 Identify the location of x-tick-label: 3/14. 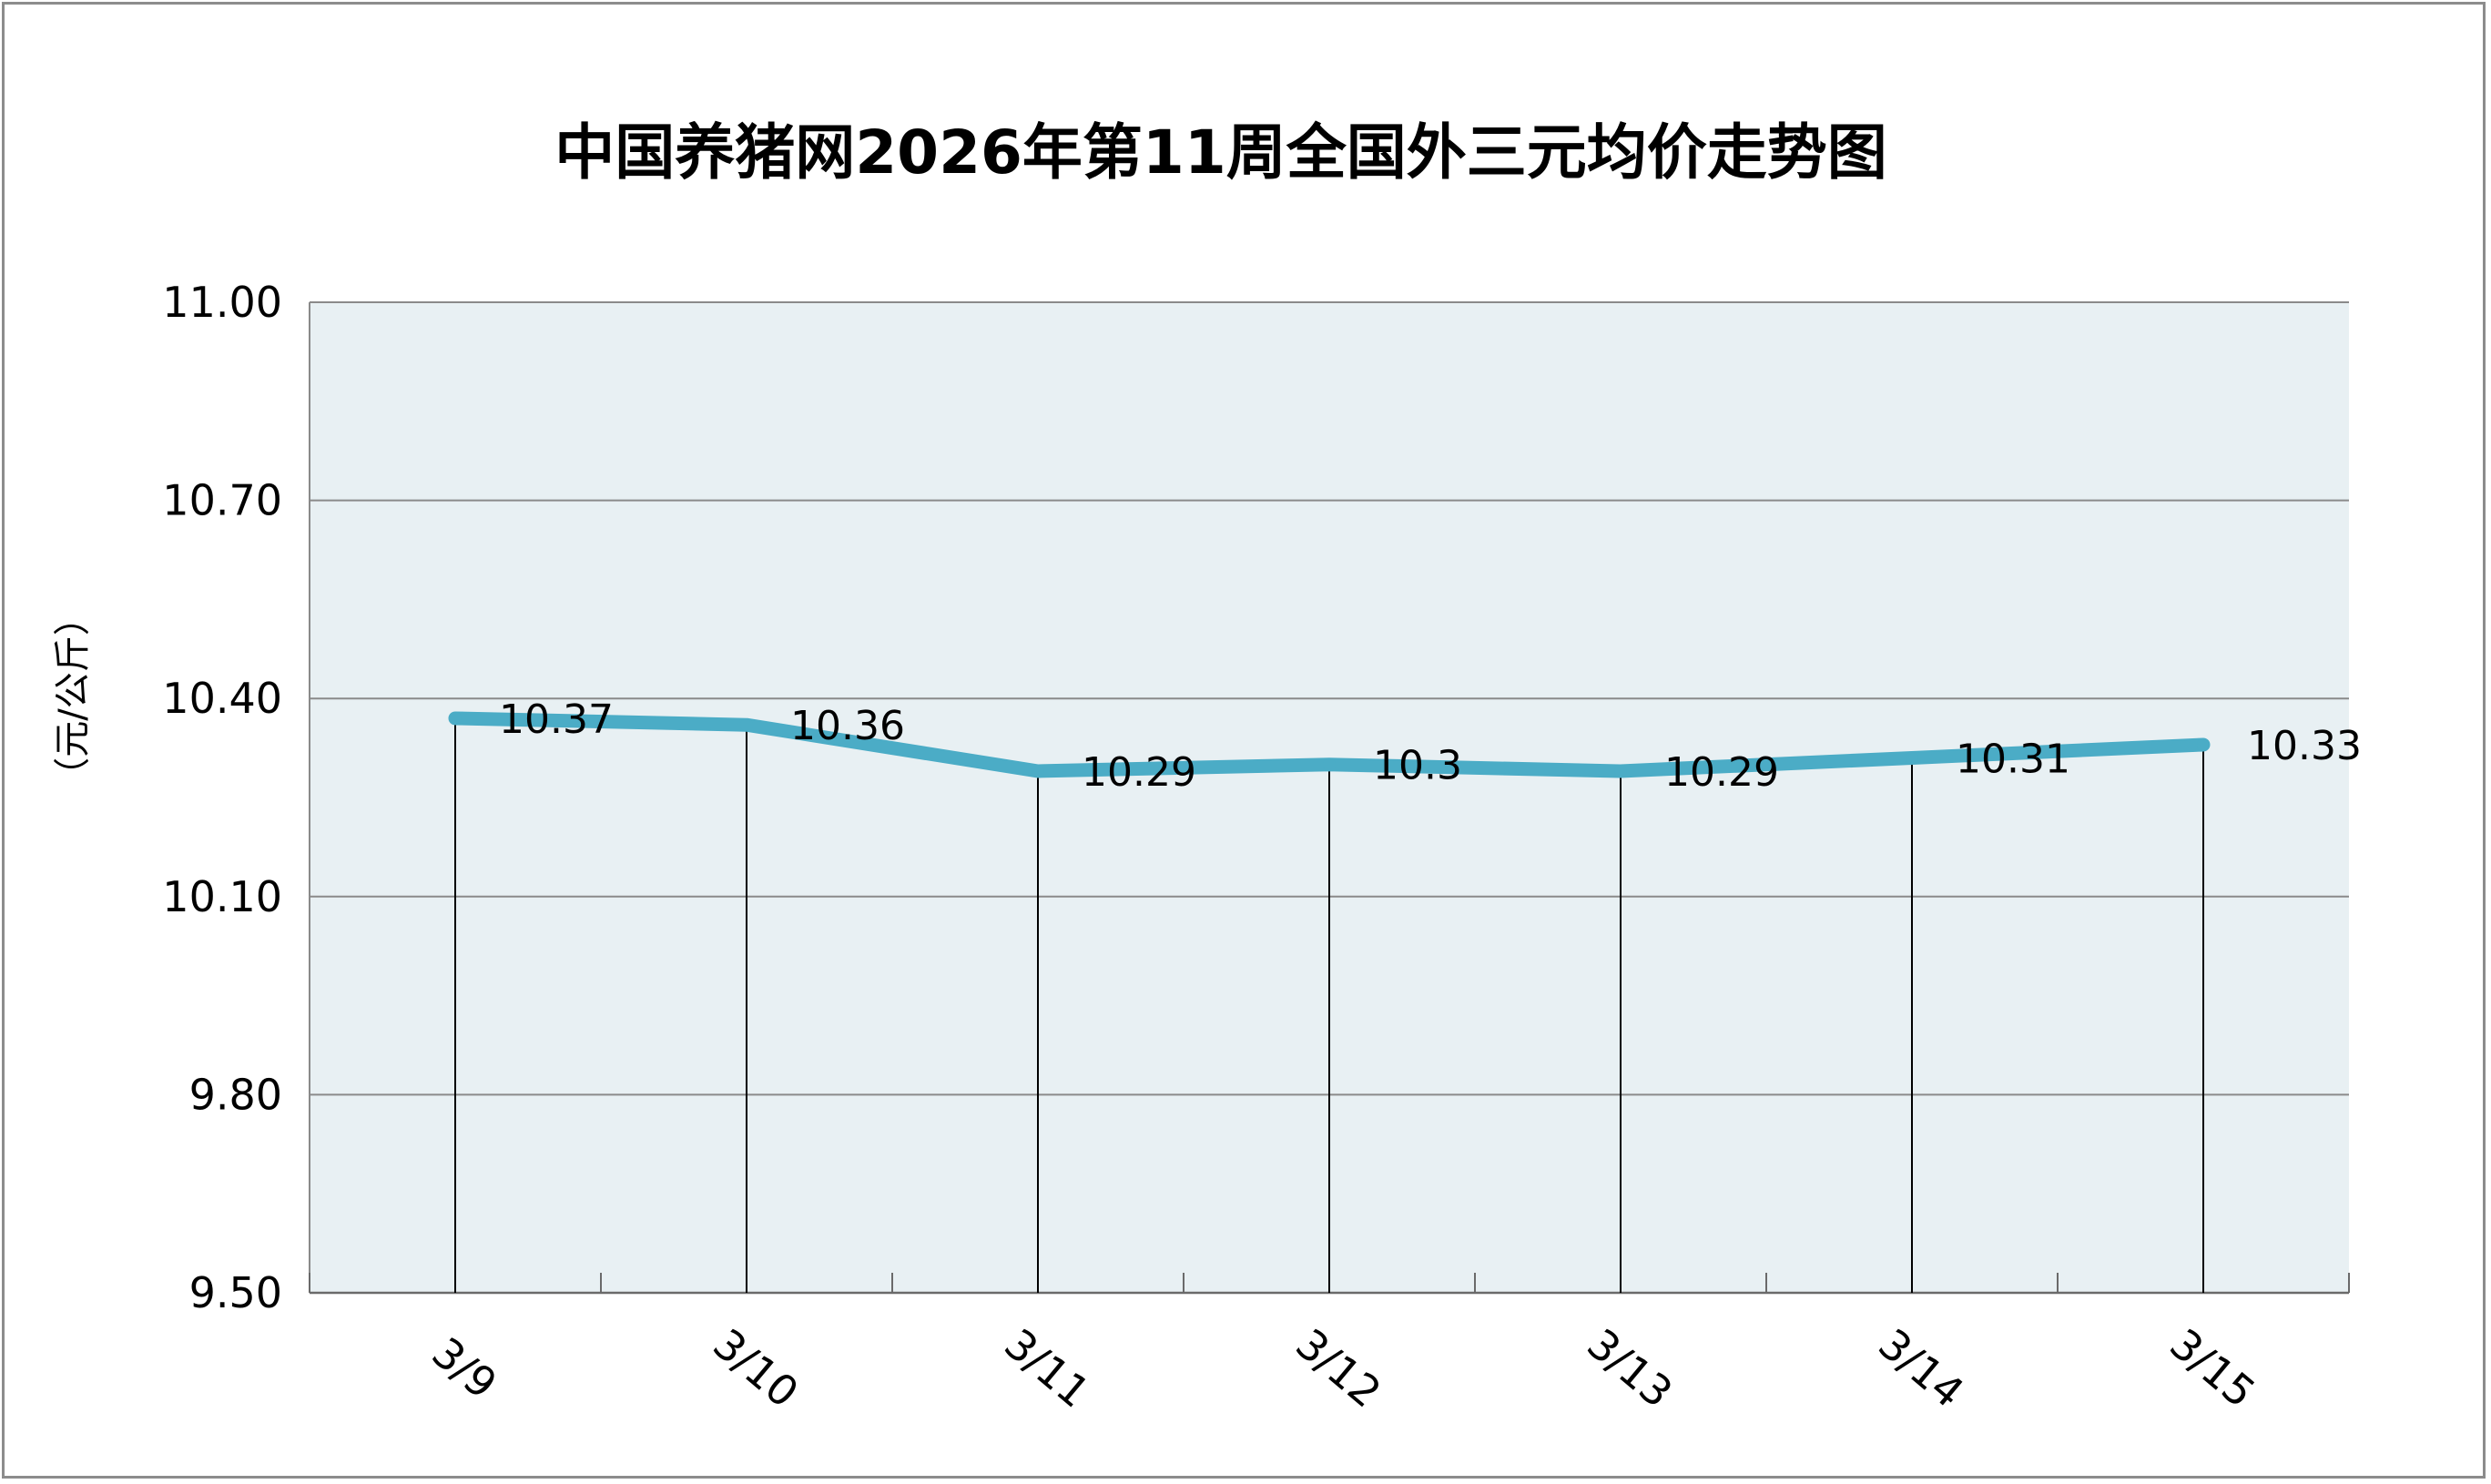
(1921, 1368).